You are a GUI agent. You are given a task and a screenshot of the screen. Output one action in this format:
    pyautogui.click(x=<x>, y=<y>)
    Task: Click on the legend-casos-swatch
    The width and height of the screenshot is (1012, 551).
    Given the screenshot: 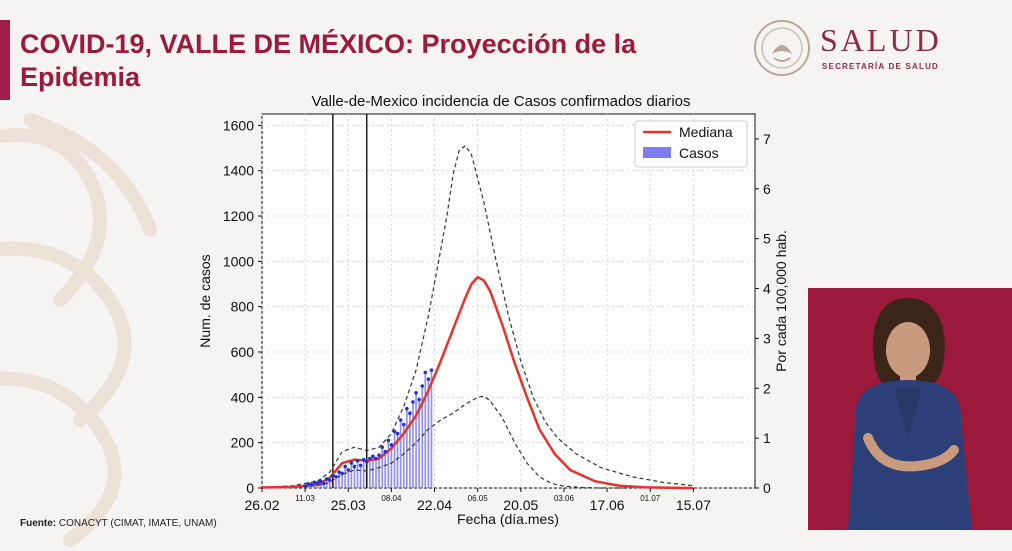 What is the action you would take?
    pyautogui.click(x=657, y=152)
    